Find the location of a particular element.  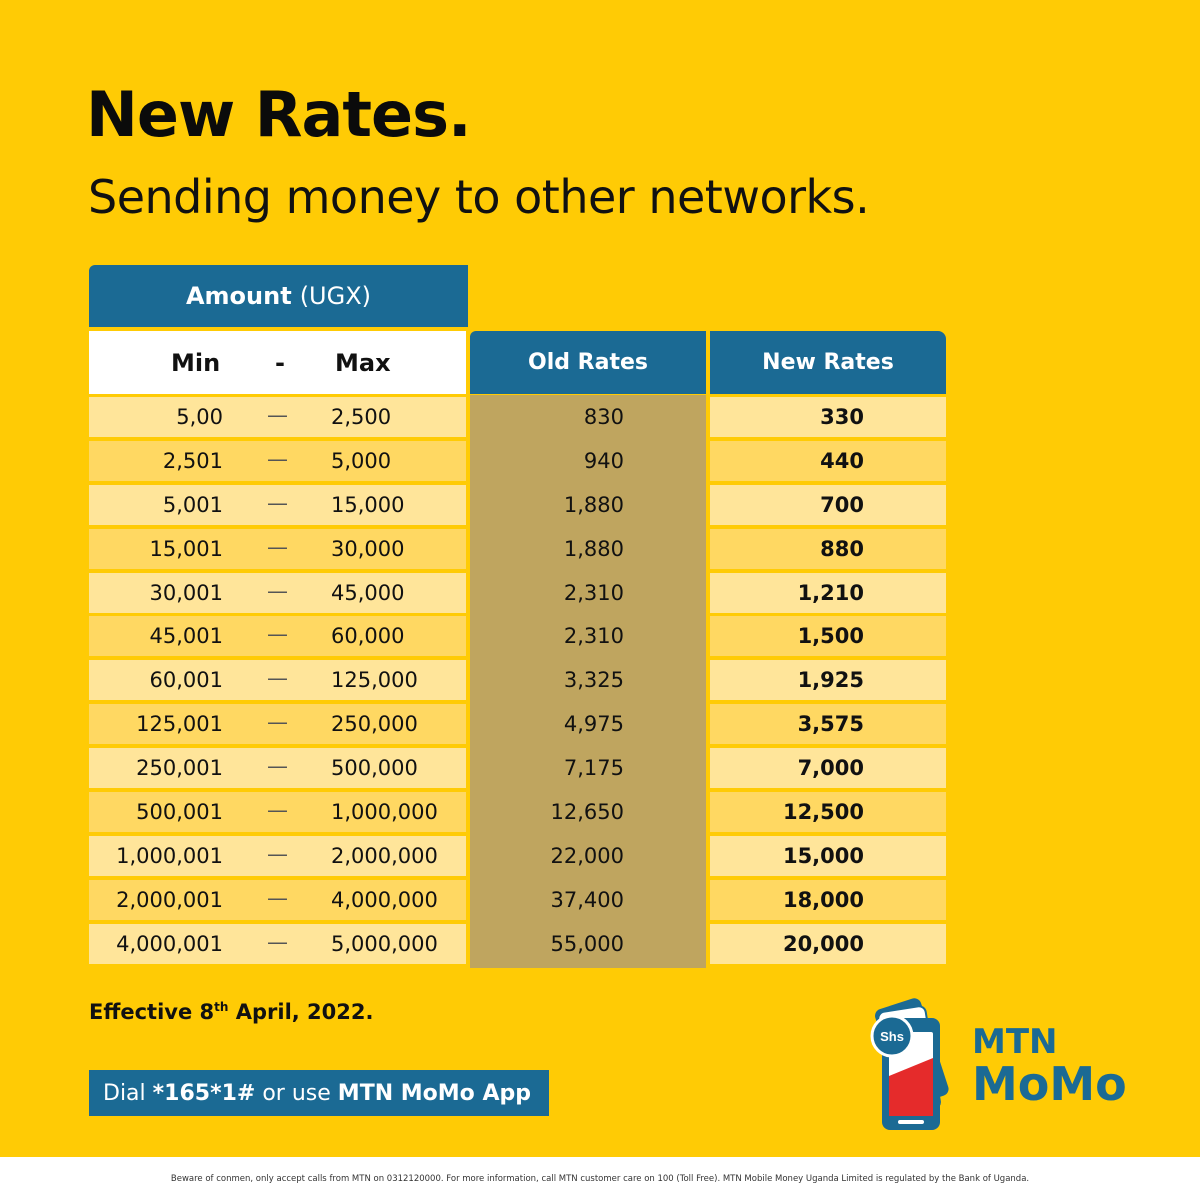

old-rate-cell: 55,000 is located at coordinates (588, 944).